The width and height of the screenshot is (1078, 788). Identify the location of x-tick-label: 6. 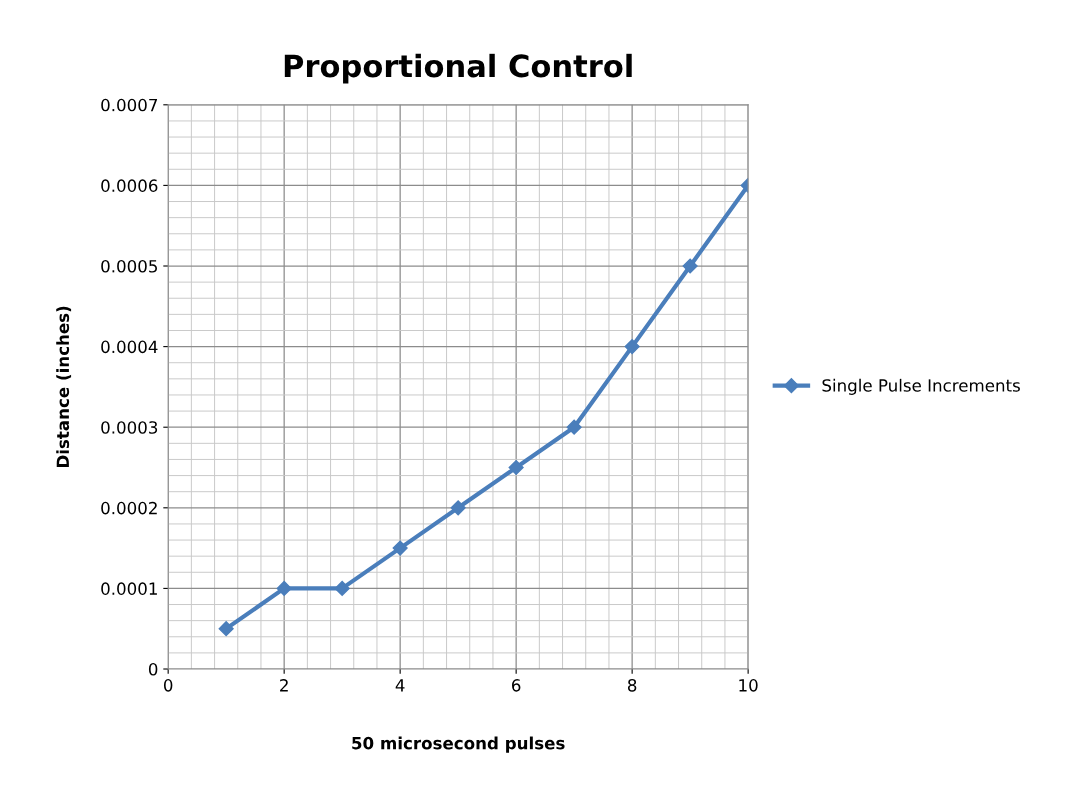
(516, 685).